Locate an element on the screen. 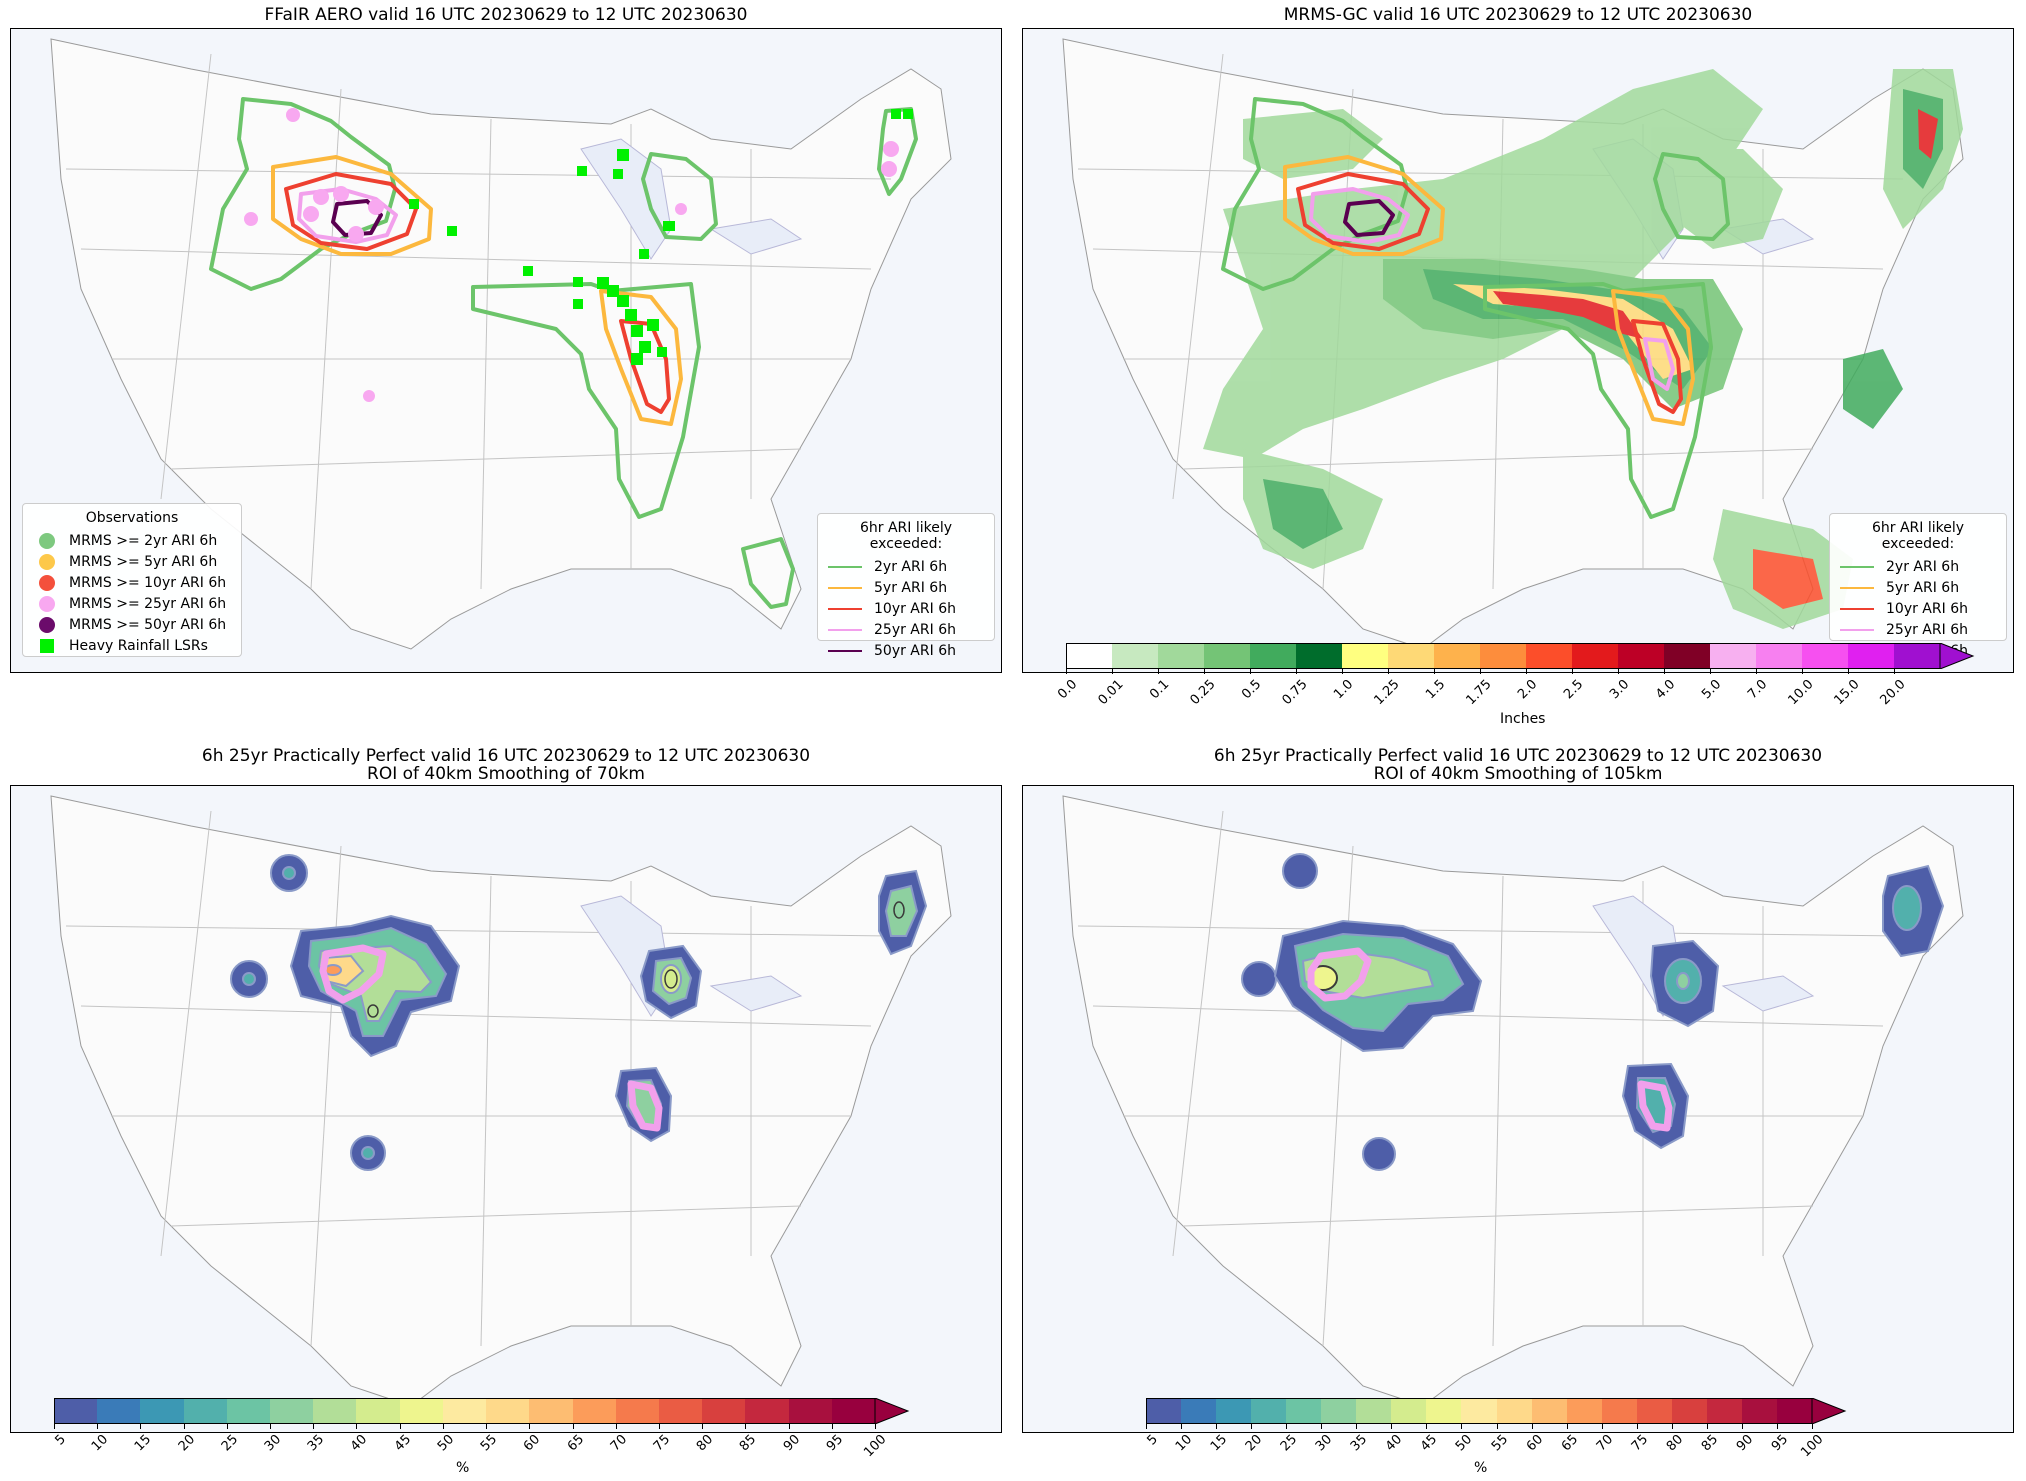  legend-title: 6hr ARI likely exceeded: is located at coordinates (1918, 536).